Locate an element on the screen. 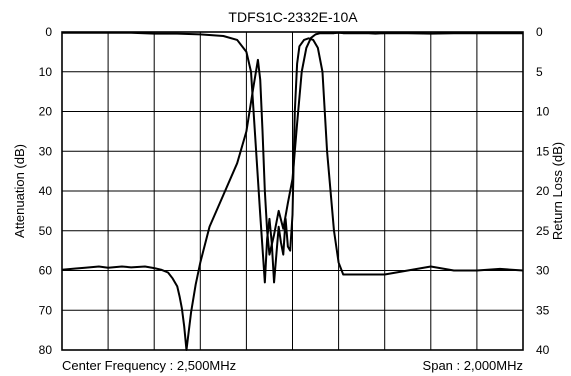 The image size is (571, 376). left-tick-label: 20 is located at coordinates (46, 112).